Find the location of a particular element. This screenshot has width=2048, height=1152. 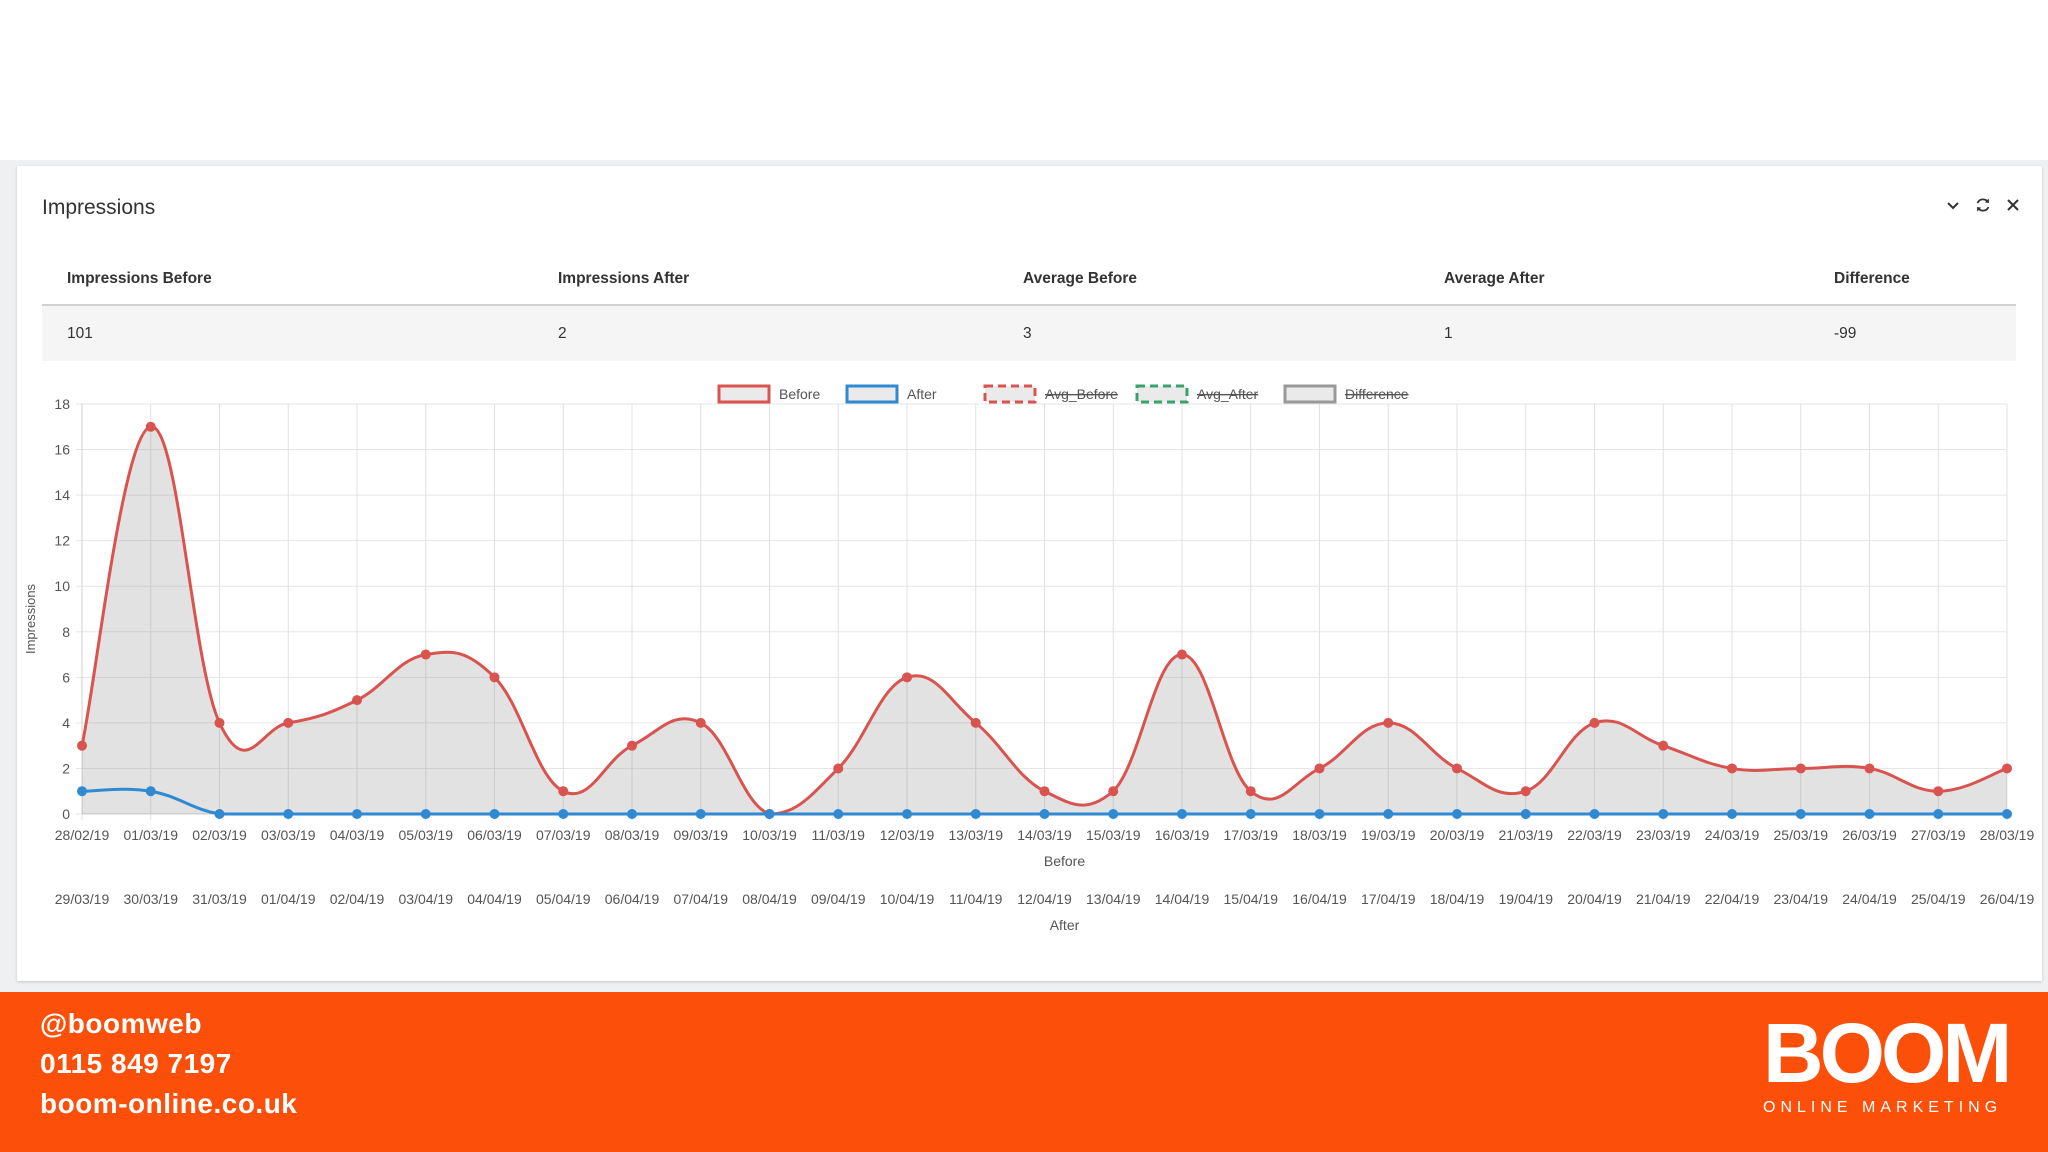

x-tick-label-before: 25/03/19 is located at coordinates (1801, 835).